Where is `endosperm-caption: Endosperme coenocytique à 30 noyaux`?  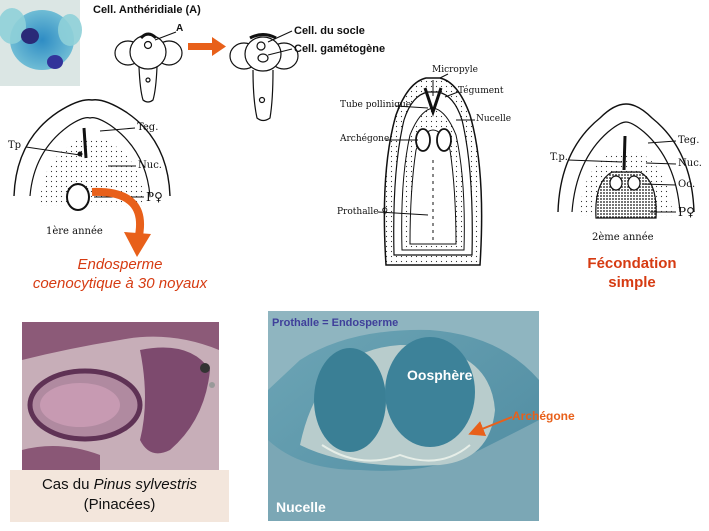 endosperm-caption: Endosperme coenocytique à 30 noyaux is located at coordinates (120, 274).